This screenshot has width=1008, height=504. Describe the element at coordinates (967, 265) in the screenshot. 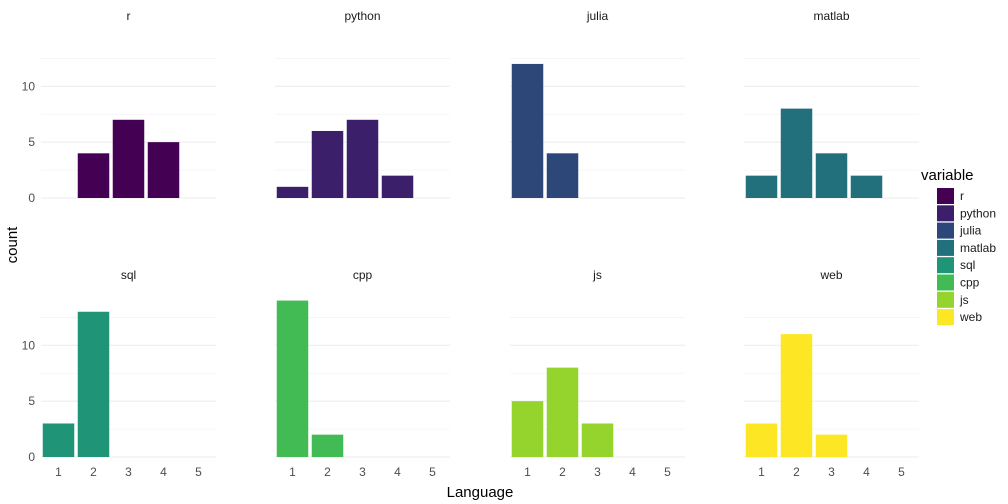

I see `legend-label: sql` at that location.